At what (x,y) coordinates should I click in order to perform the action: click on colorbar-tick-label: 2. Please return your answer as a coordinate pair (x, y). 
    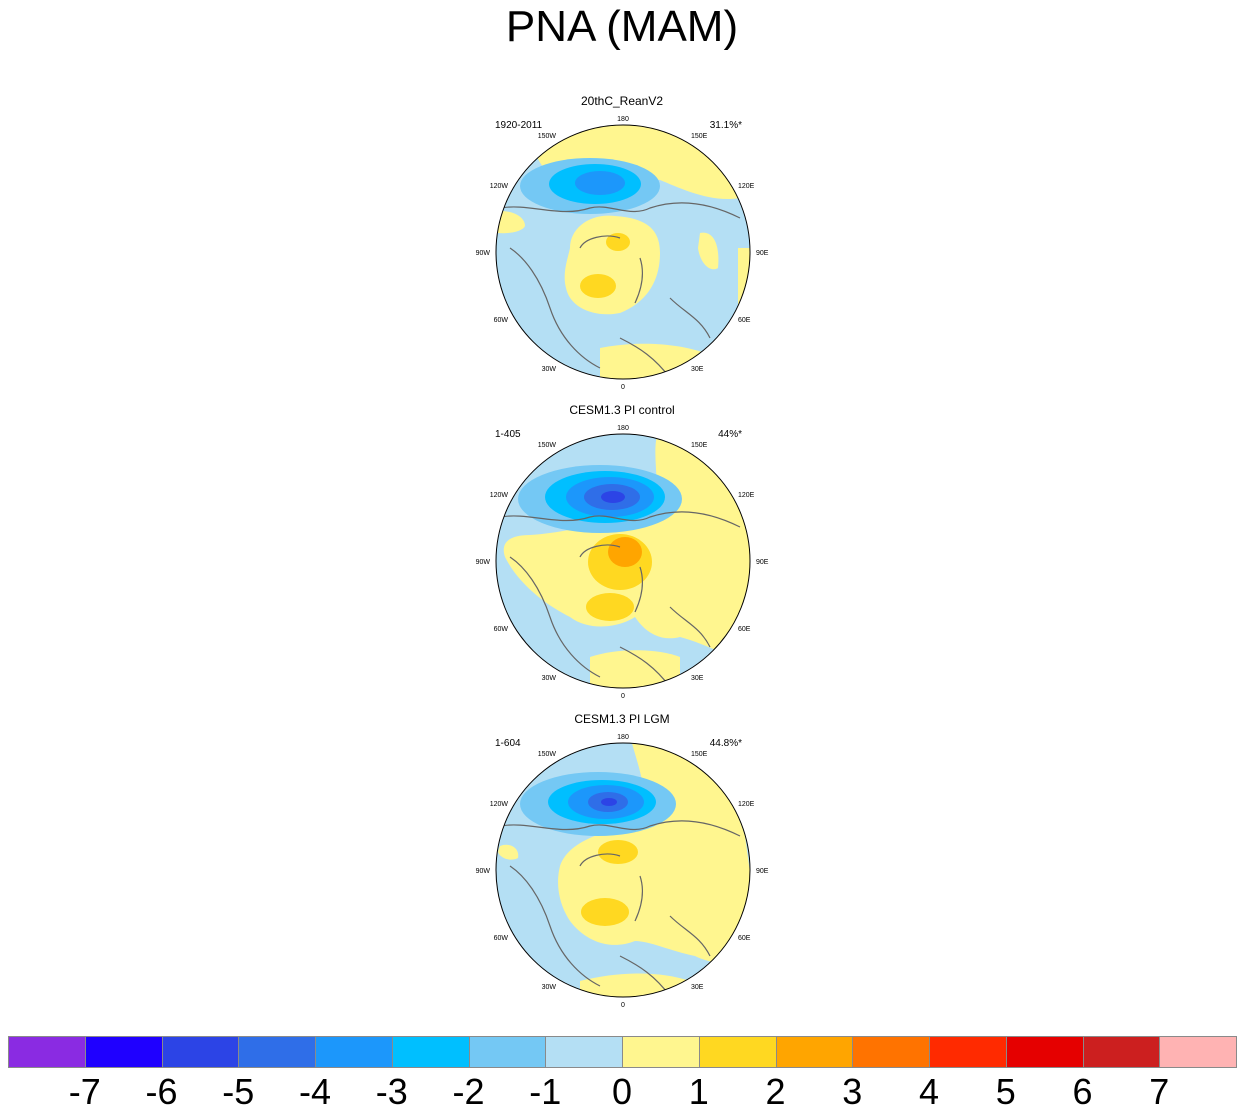
    Looking at the image, I should click on (775, 1091).